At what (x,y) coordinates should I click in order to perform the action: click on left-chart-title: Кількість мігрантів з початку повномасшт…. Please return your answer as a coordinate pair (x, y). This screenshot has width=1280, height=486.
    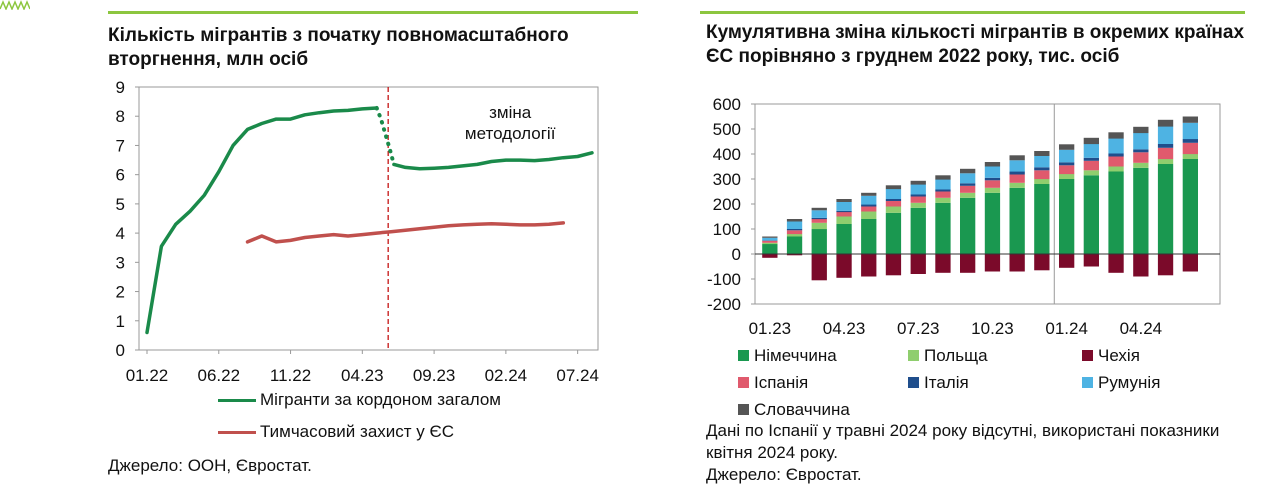
    Looking at the image, I should click on (338, 47).